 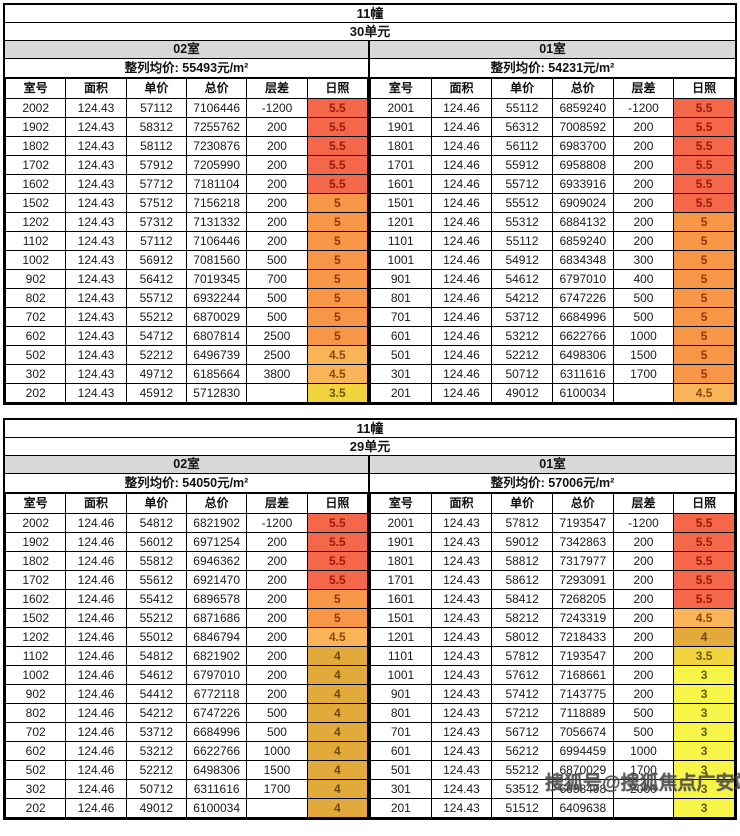 What do you see at coordinates (156, 88) in the screenshot?
I see `col-header-unit-price: 单价` at bounding box center [156, 88].